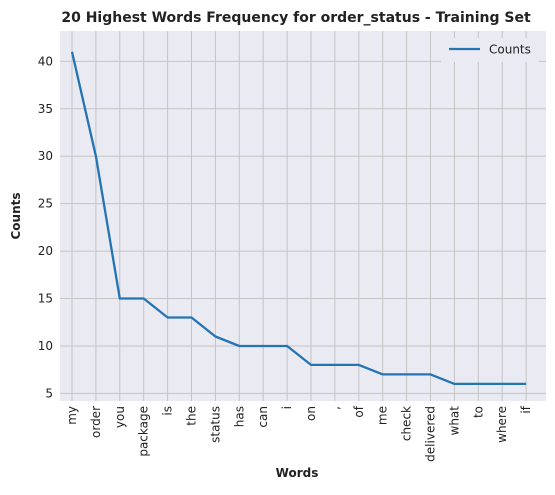  What do you see at coordinates (45, 227) in the screenshot?
I see `y-tick-labels: 5 10 15 20 25 30 35 40` at bounding box center [45, 227].